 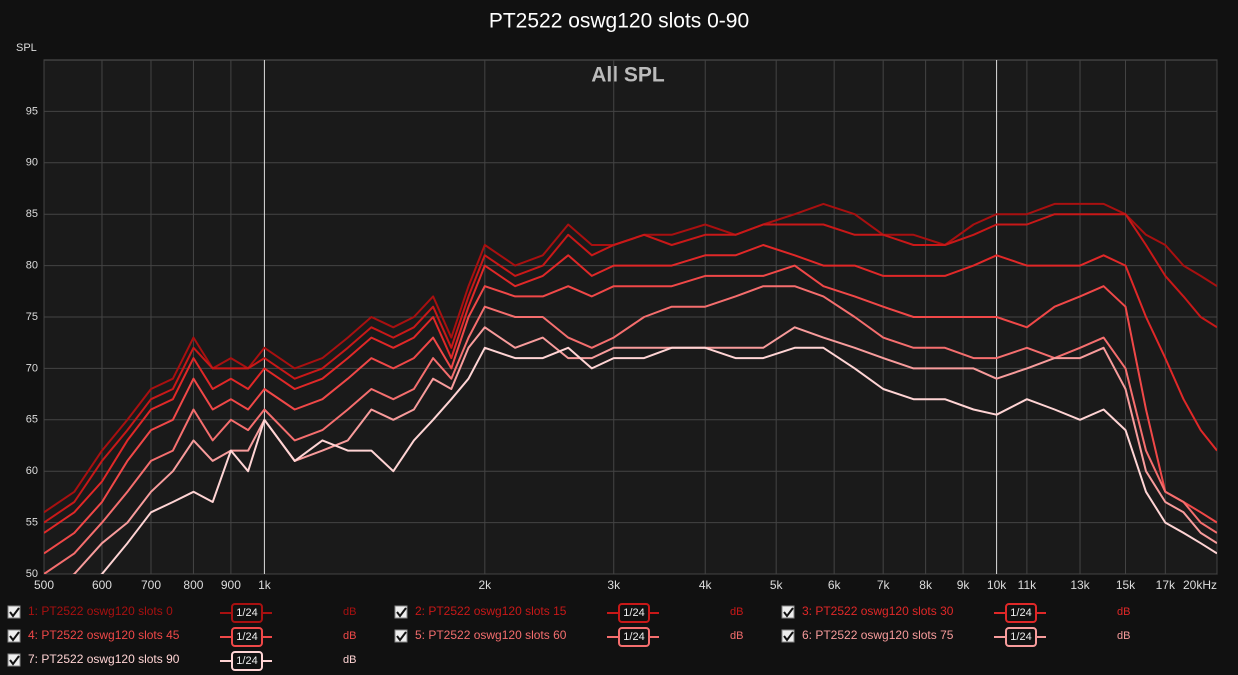 What do you see at coordinates (32, 111) in the screenshot?
I see `y-tick-label: 95` at bounding box center [32, 111].